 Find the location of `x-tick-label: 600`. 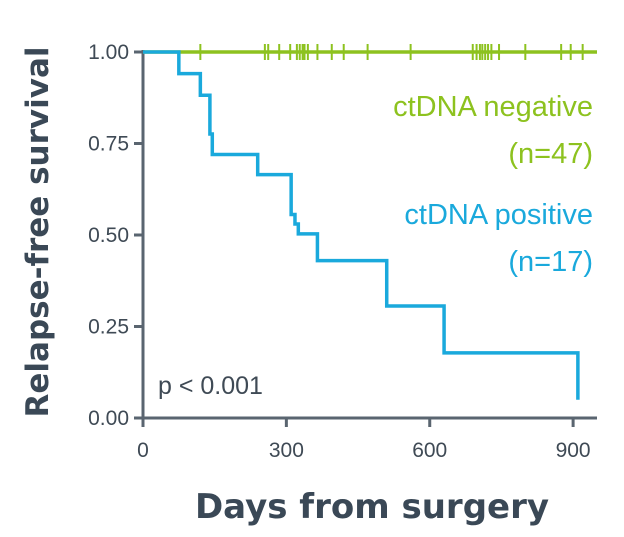

x-tick-label: 600 is located at coordinates (429, 450).